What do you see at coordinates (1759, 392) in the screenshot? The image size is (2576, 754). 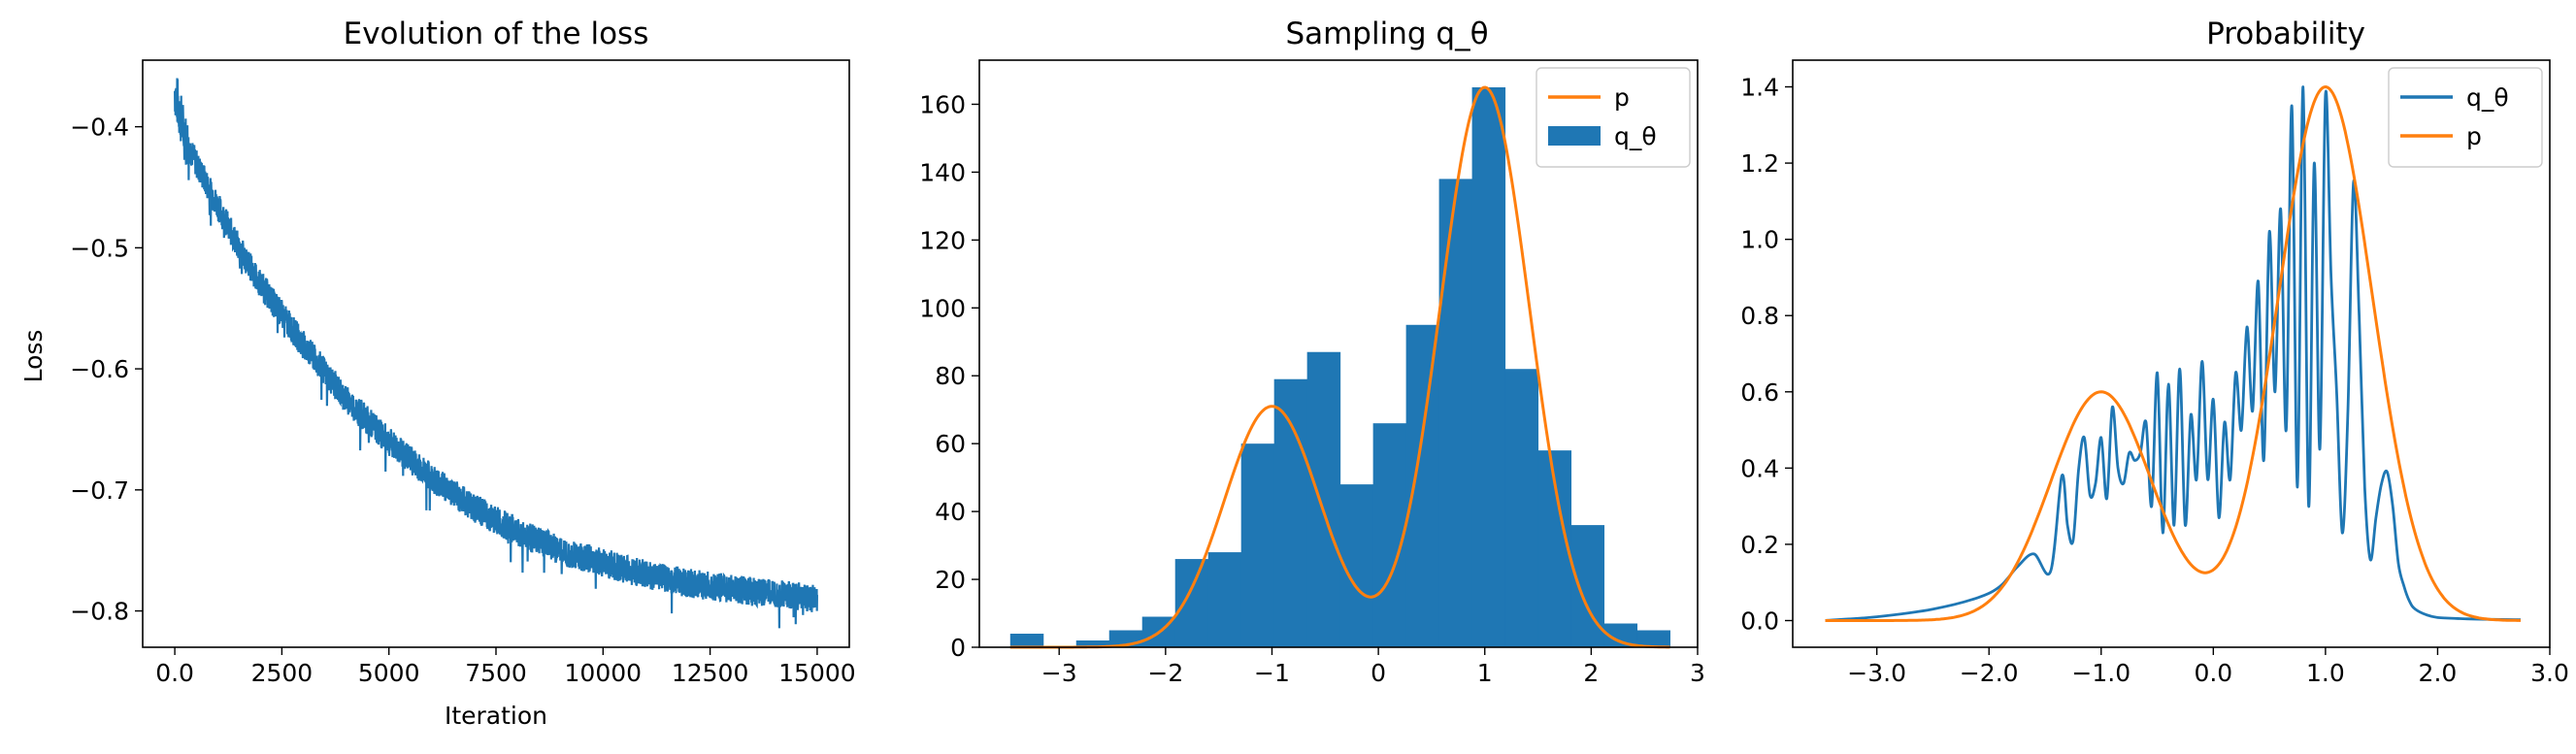 I see `y-tick-label: 0.6` at bounding box center [1759, 392].